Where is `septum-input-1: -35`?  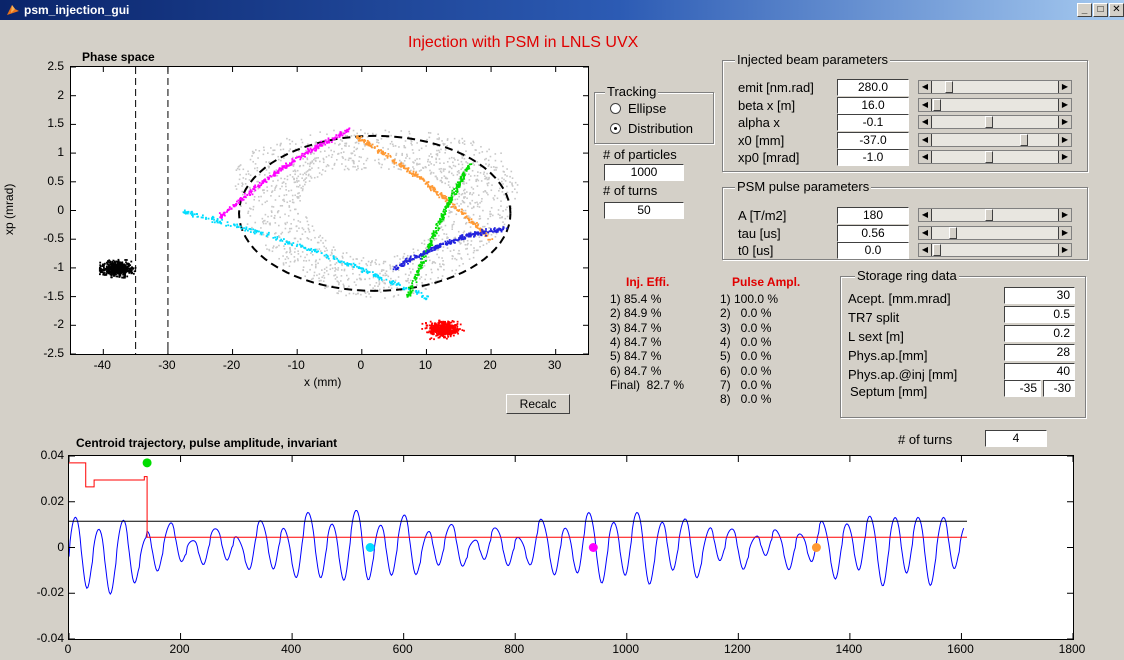
septum-input-1: -35 is located at coordinates (1022, 388).